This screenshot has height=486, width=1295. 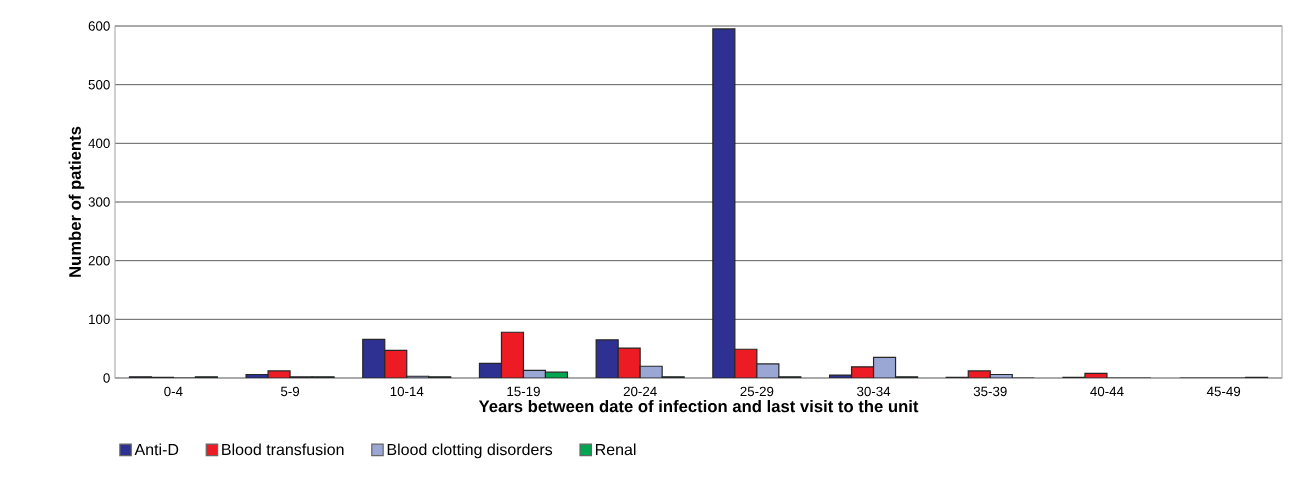 What do you see at coordinates (156, 449) in the screenshot?
I see `legend-label: Anti-D` at bounding box center [156, 449].